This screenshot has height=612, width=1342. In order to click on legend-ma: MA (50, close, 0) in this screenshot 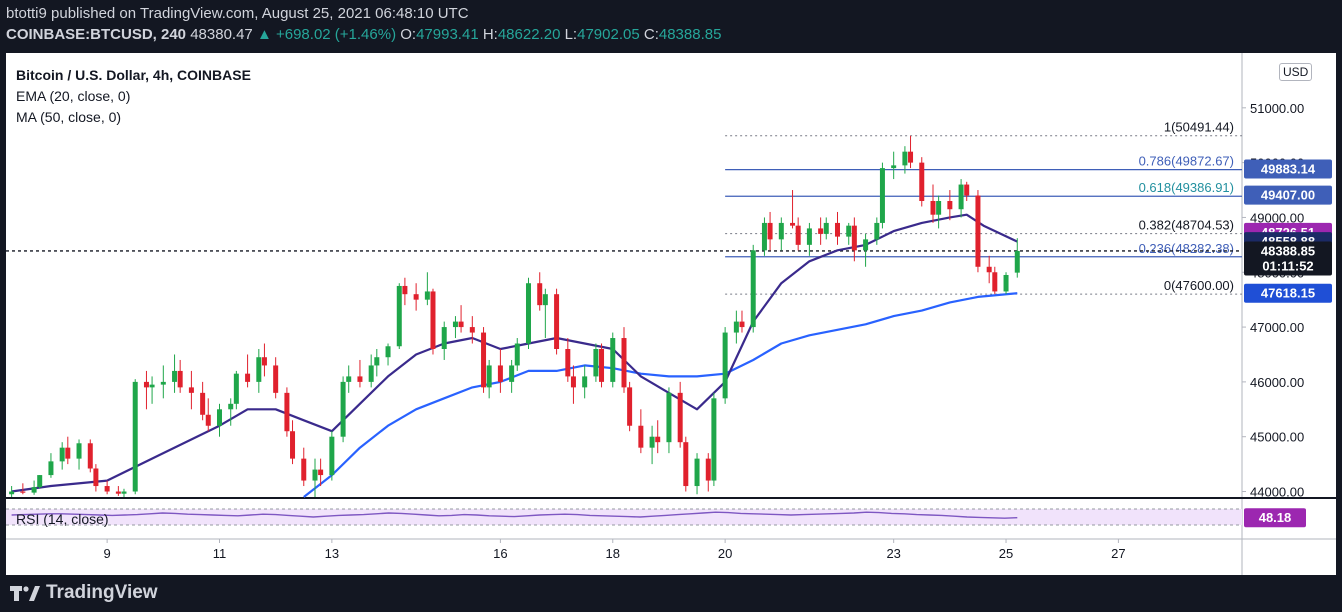, I will do `click(69, 117)`.